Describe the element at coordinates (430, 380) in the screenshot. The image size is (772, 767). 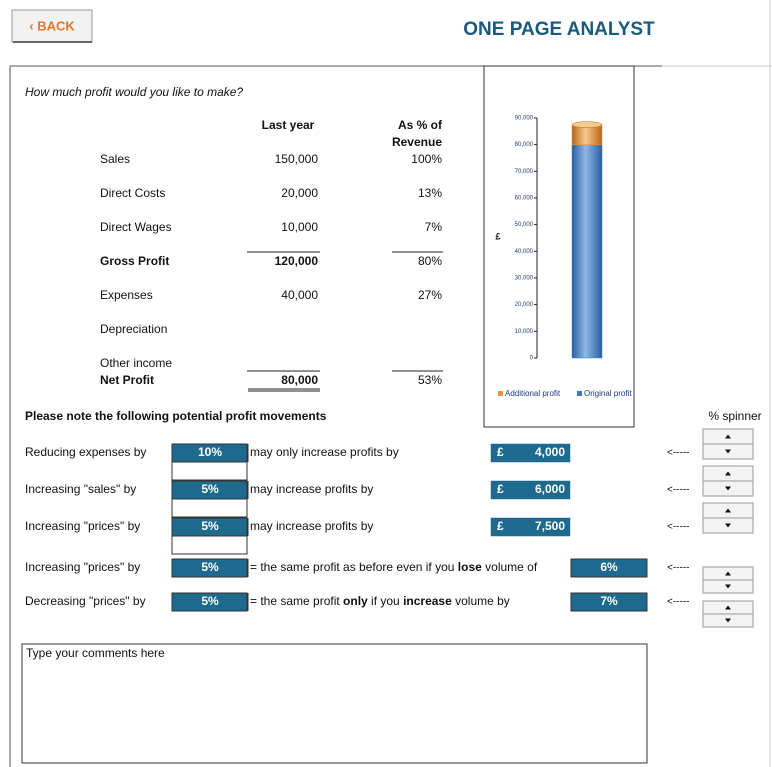
I see `row-pct: 53%` at that location.